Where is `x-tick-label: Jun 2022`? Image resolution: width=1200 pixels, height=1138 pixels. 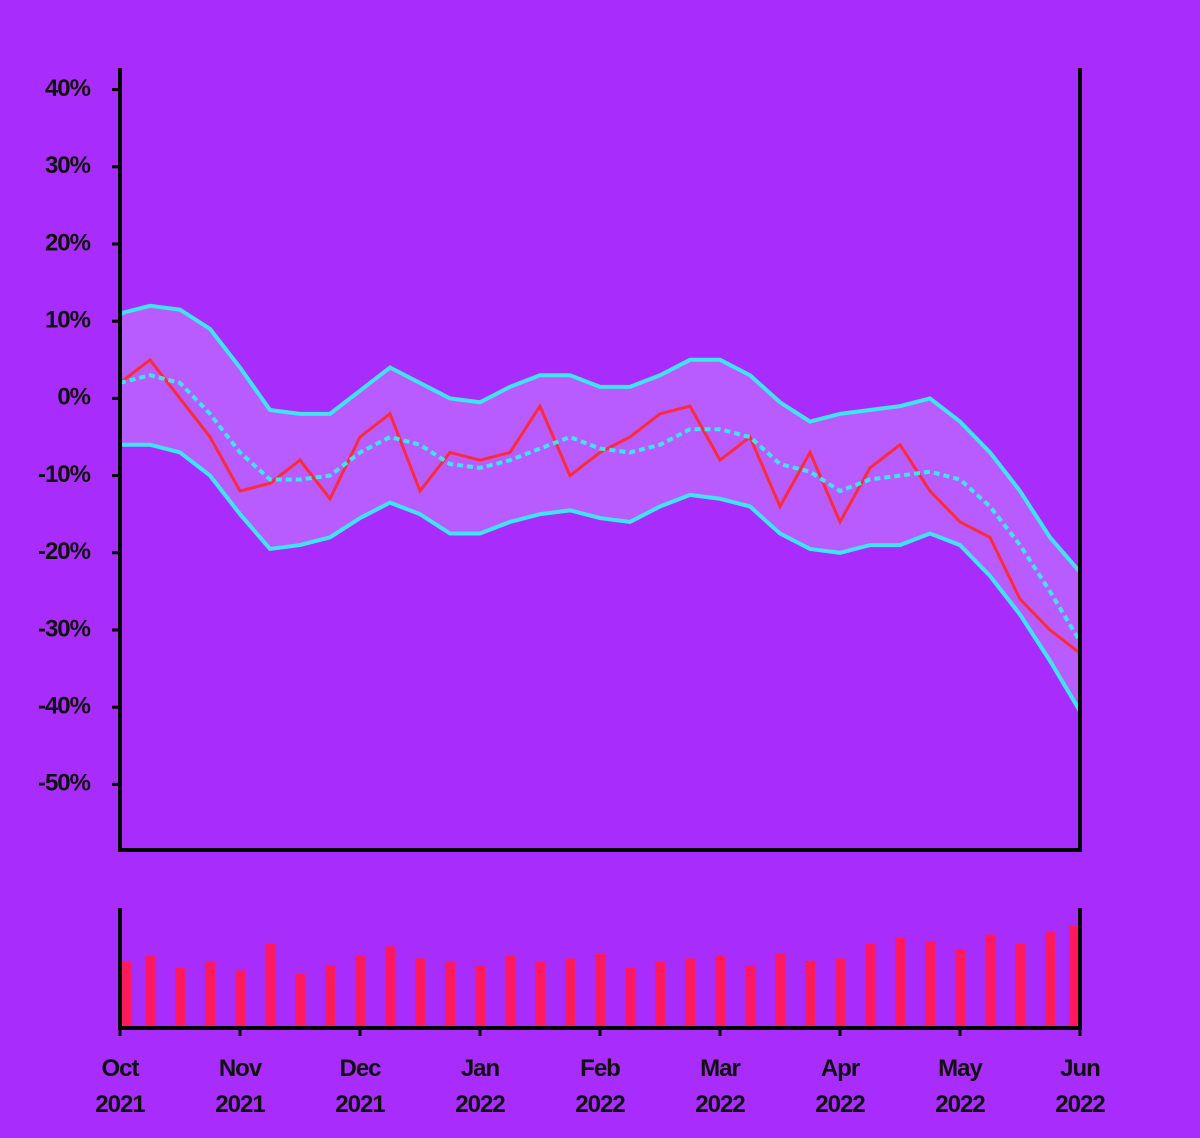
x-tick-label: Jun 2022 is located at coordinates (1080, 1086).